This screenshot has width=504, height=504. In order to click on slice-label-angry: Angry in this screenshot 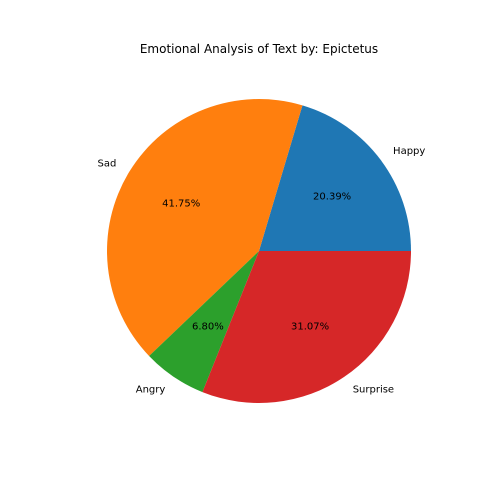, I will do `click(151, 389)`.